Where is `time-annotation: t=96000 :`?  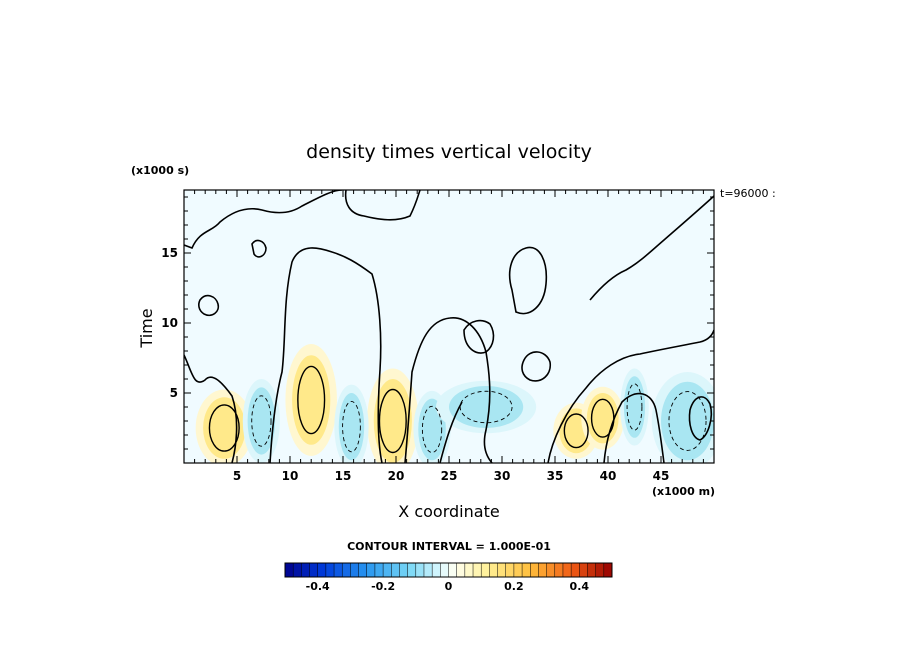 time-annotation: t=96000 : is located at coordinates (748, 193).